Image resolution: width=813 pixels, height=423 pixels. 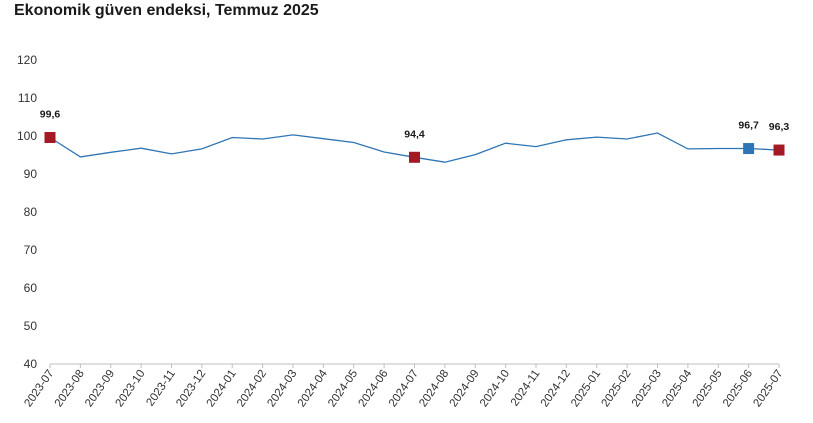 What do you see at coordinates (647, 388) in the screenshot?
I see `x-tick-label: 2025-03` at bounding box center [647, 388].